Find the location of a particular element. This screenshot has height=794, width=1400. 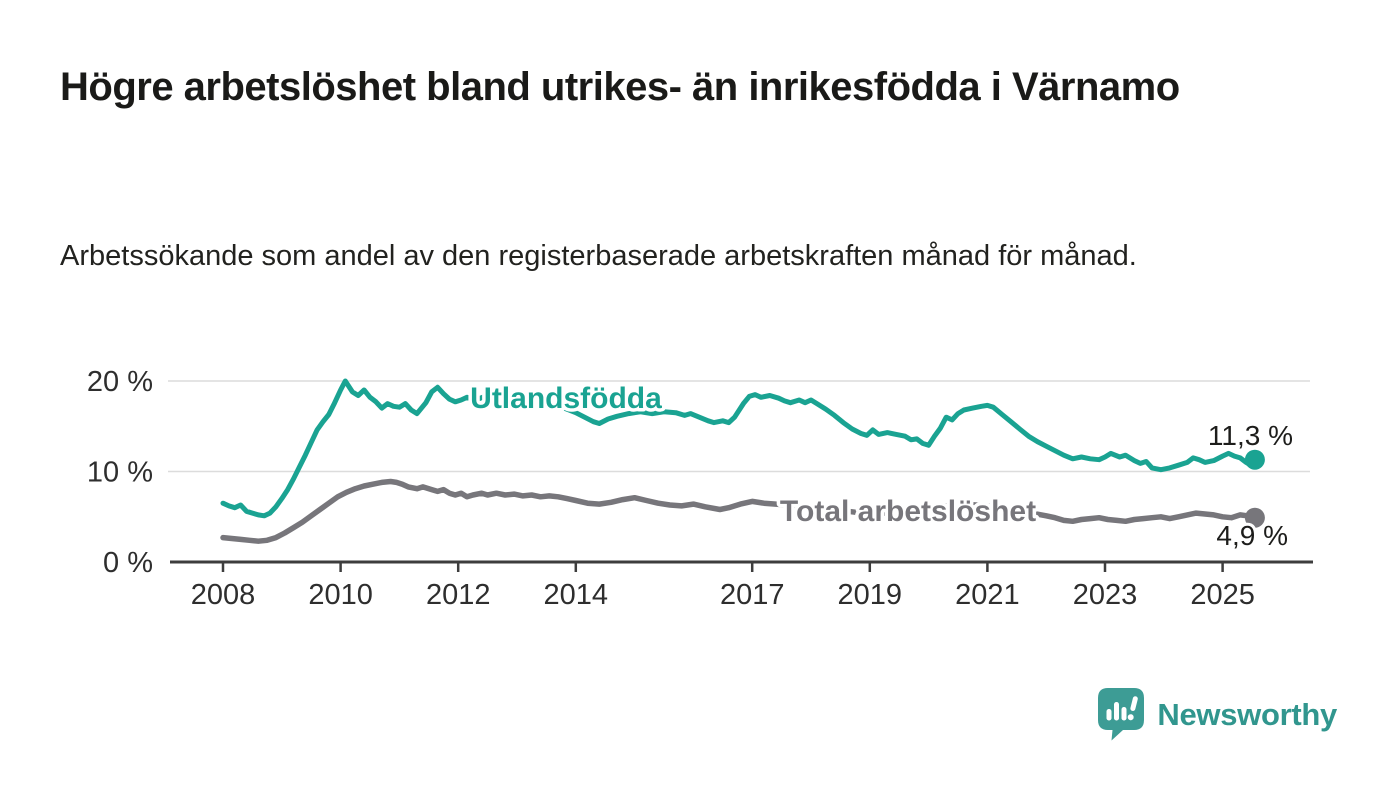

x-axis-tick-label: 2017 is located at coordinates (752, 595).